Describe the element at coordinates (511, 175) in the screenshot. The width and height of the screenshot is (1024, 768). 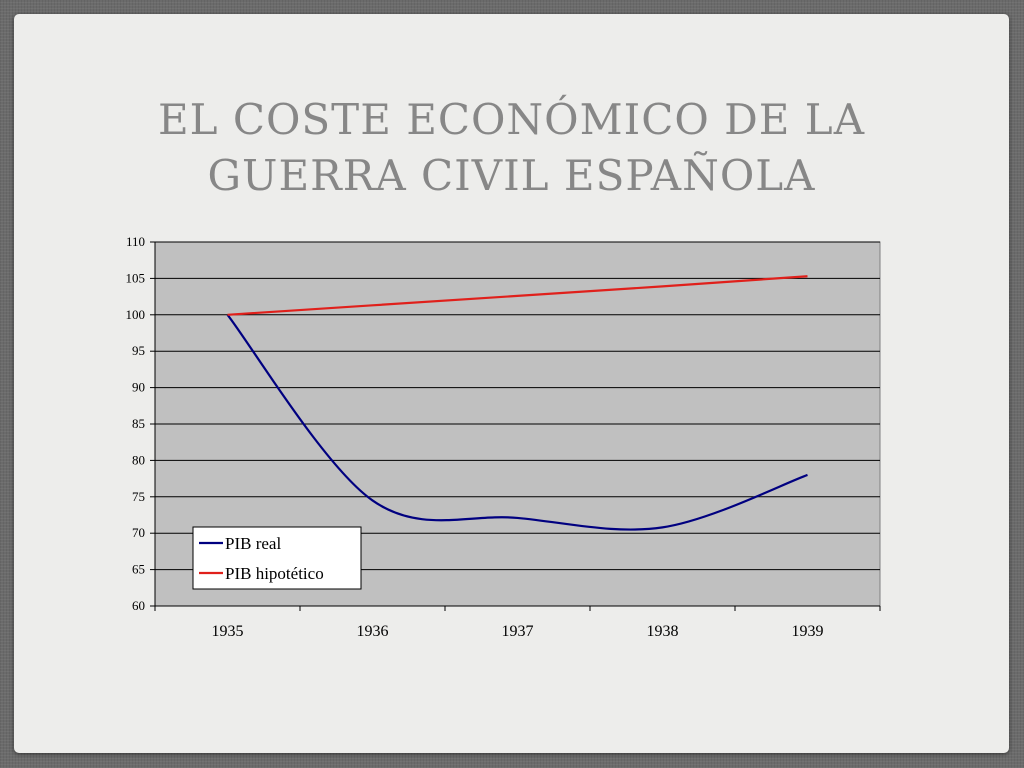
I see `title-line-2: GUERRA CIVIL ESPAÑOLA` at that location.